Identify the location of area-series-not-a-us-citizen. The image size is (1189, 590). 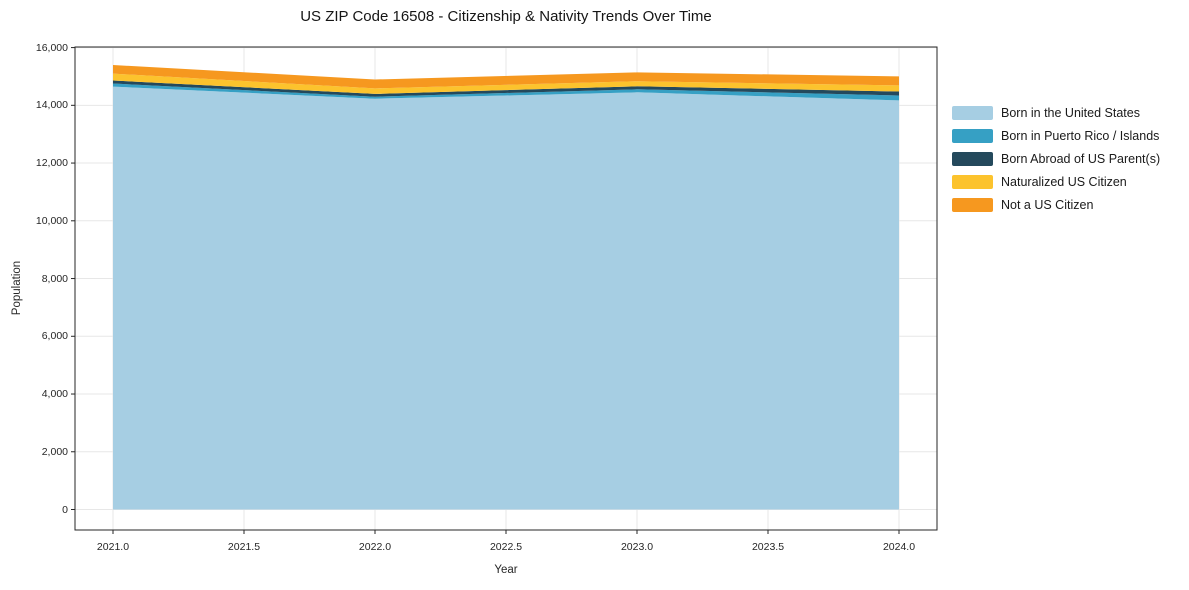
(506, 77).